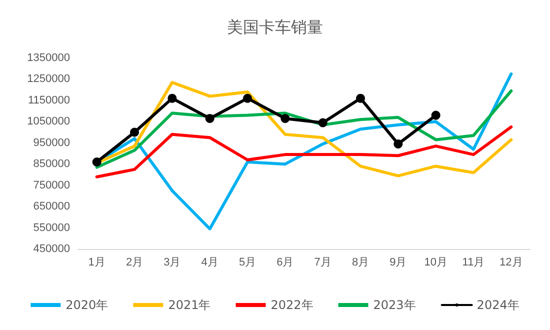  Describe the element at coordinates (51, 164) in the screenshot. I see `y-tick-label: 850000` at that location.